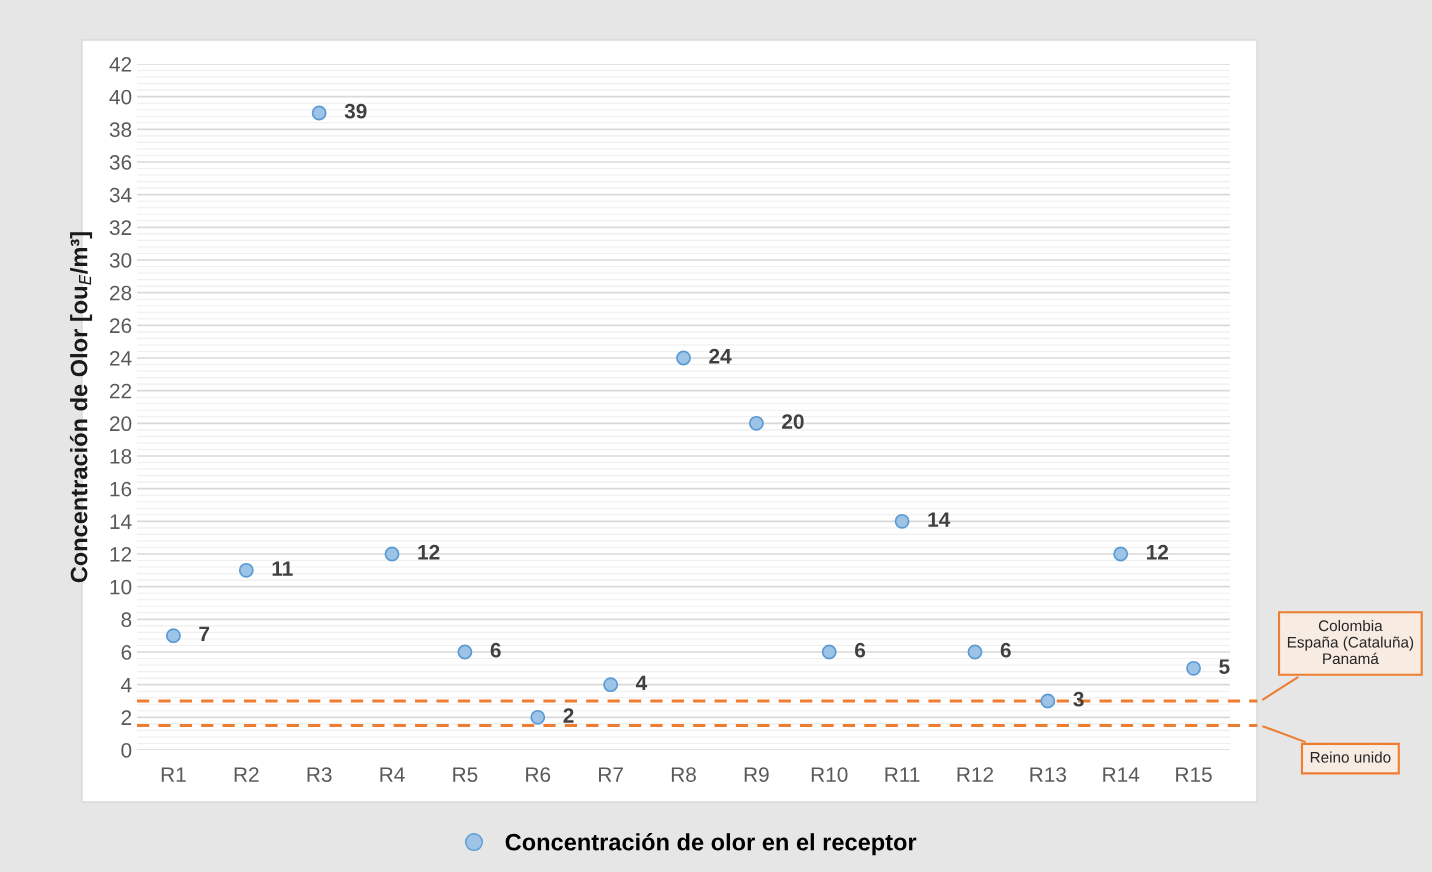 The image size is (1432, 872). Describe the element at coordinates (121, 358) in the screenshot. I see `y-tick-label: 24` at that location.